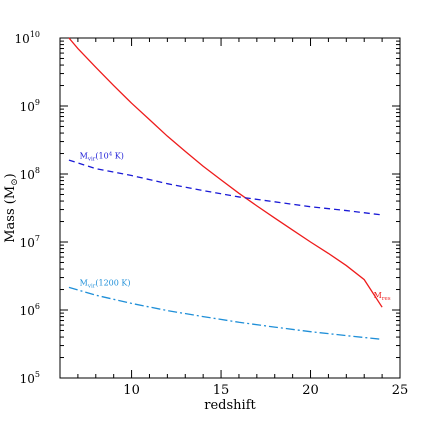  What do you see at coordinates (30, 310) in the screenshot?
I see `y-tick-label: 10⁶` at bounding box center [30, 310].